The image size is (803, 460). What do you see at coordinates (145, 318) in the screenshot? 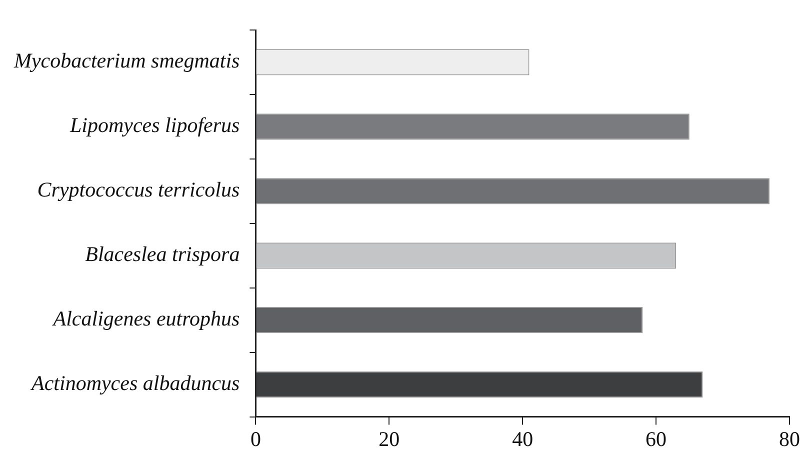
I see `y-tick-label: Alcaligenes eutrophus` at bounding box center [145, 318].